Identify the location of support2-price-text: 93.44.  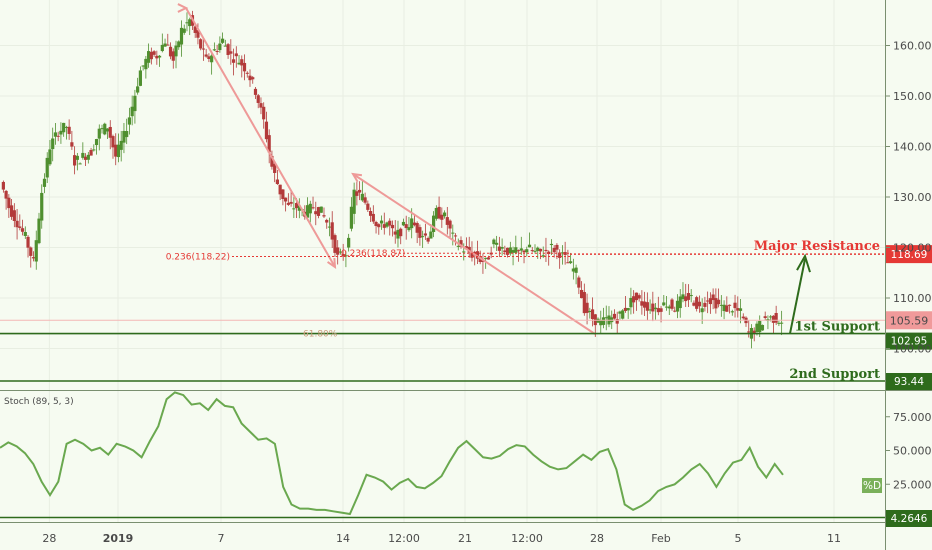
(909, 382).